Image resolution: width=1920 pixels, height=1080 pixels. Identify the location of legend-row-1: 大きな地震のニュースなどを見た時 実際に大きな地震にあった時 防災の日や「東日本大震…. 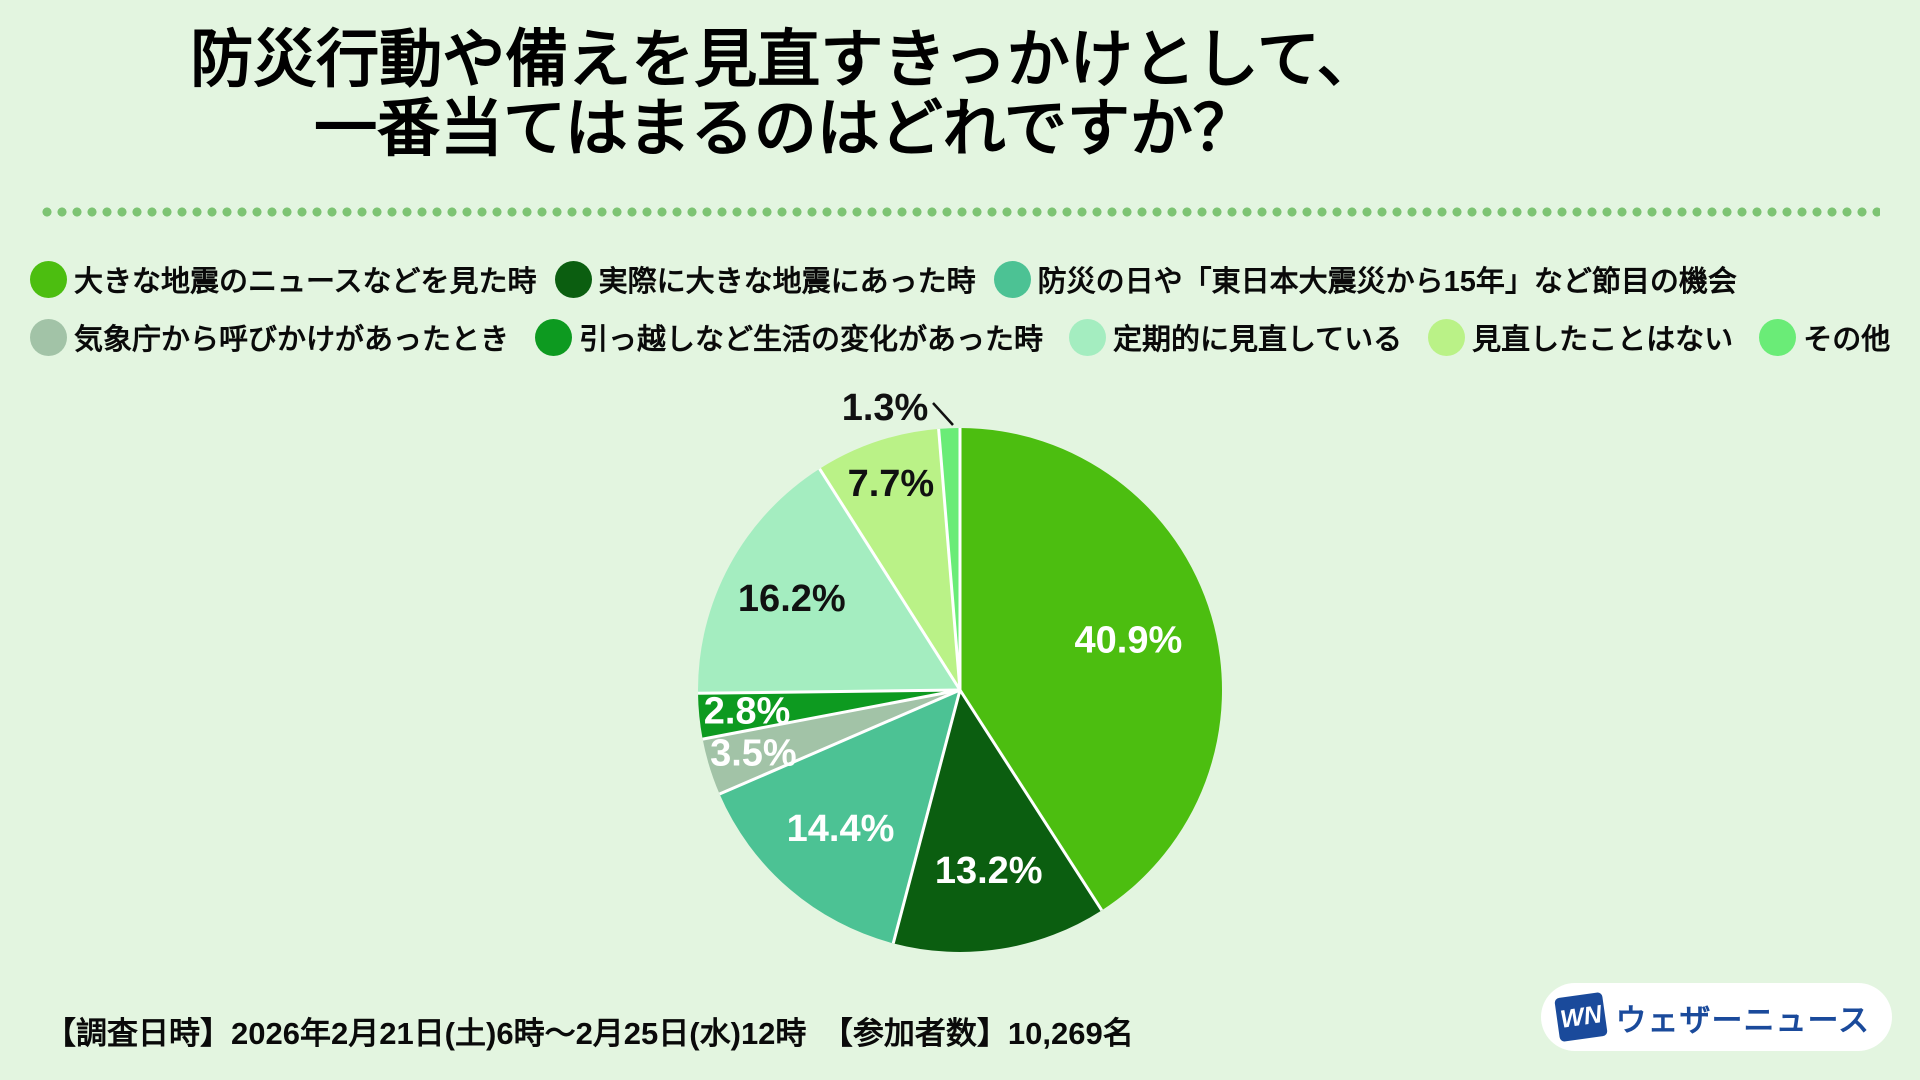
(883, 279).